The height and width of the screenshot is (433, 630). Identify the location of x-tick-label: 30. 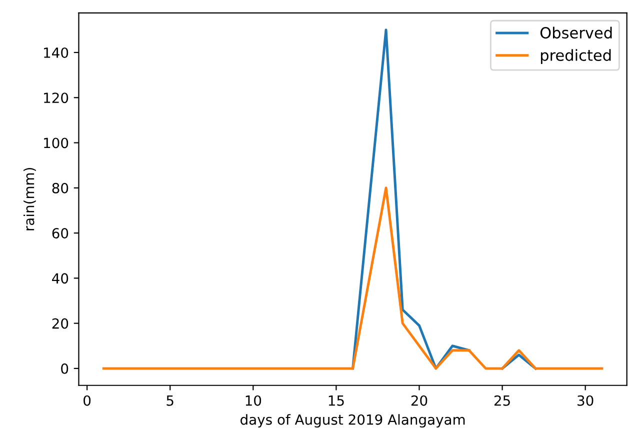
(586, 400).